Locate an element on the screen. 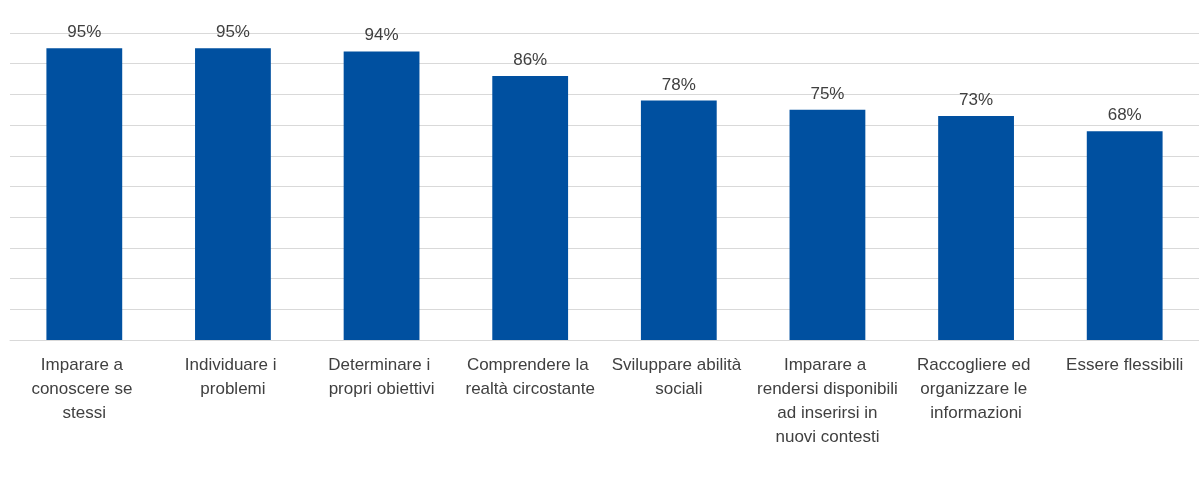 This screenshot has width=1199, height=495. x-tick-label: Raccogliere ed organizzare le informazioni is located at coordinates (976, 388).